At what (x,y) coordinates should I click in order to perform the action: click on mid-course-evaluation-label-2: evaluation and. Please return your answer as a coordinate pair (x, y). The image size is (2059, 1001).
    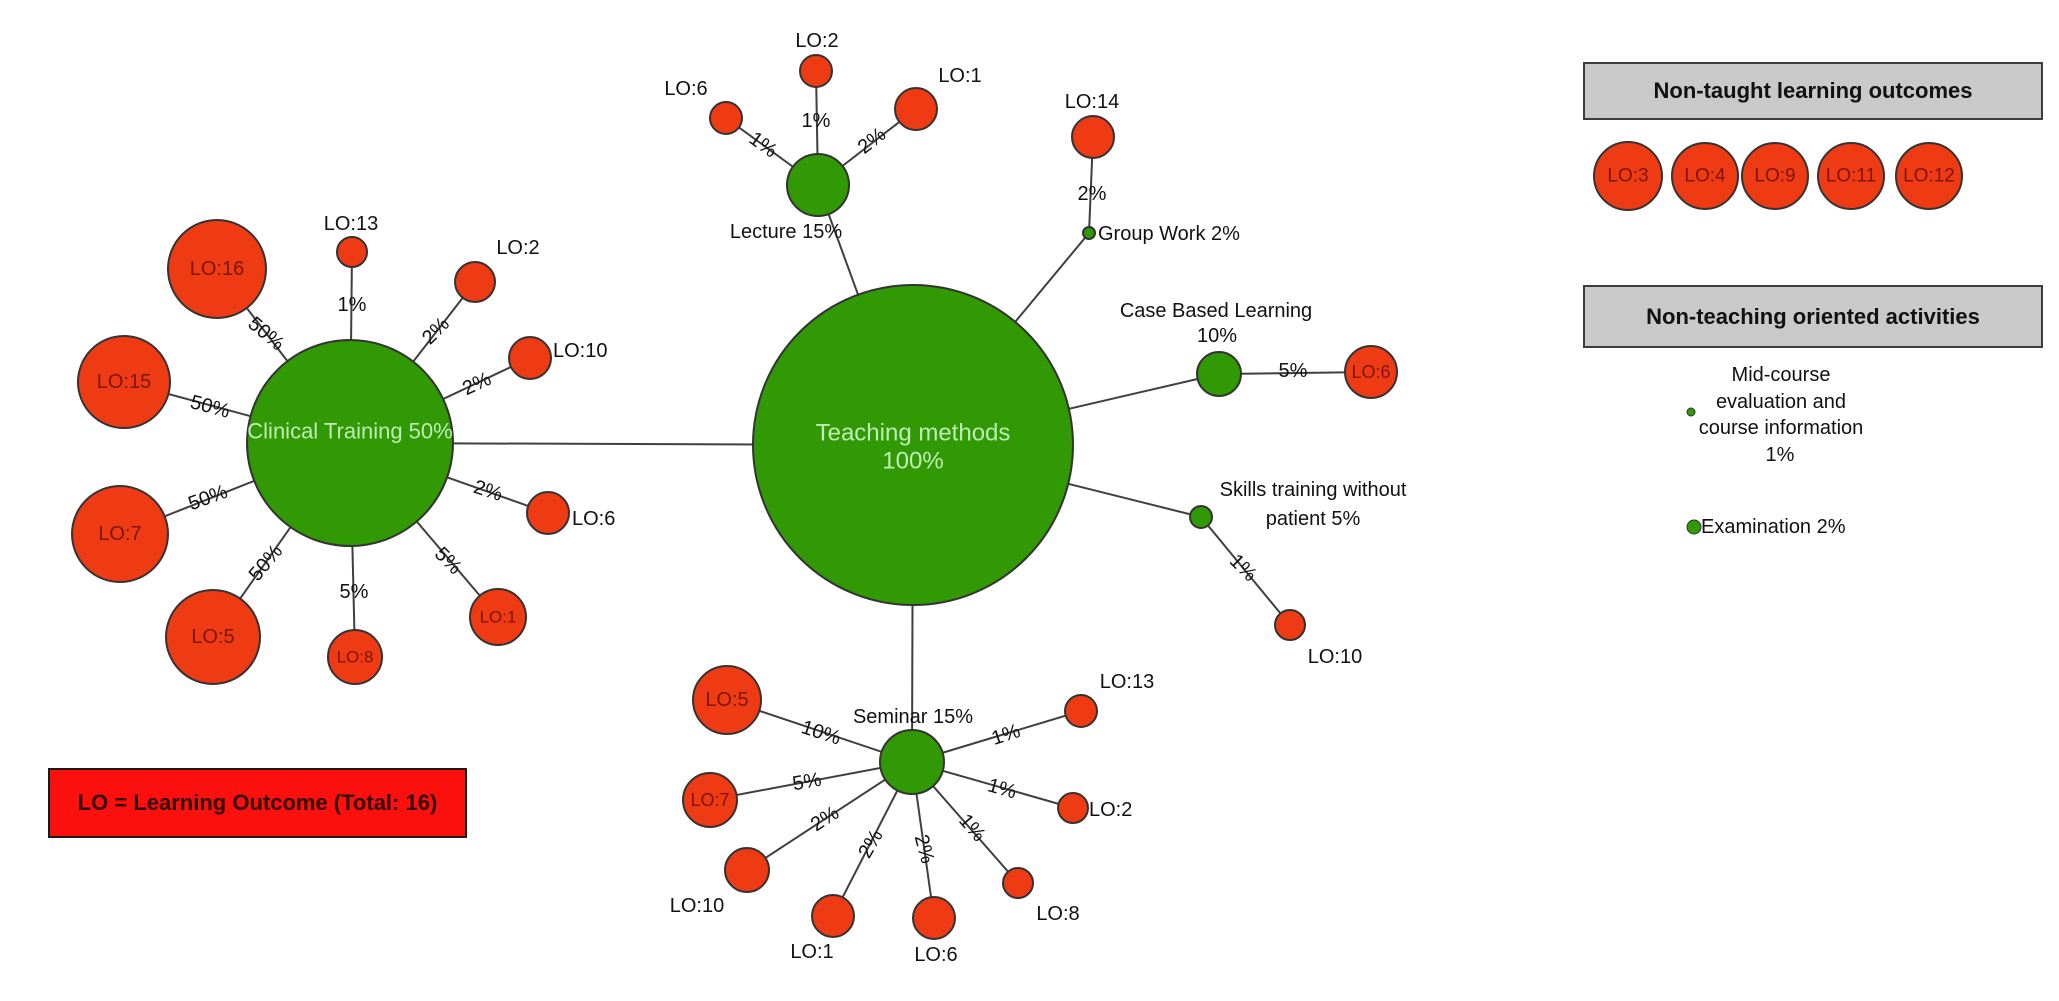
    Looking at the image, I should click on (1781, 402).